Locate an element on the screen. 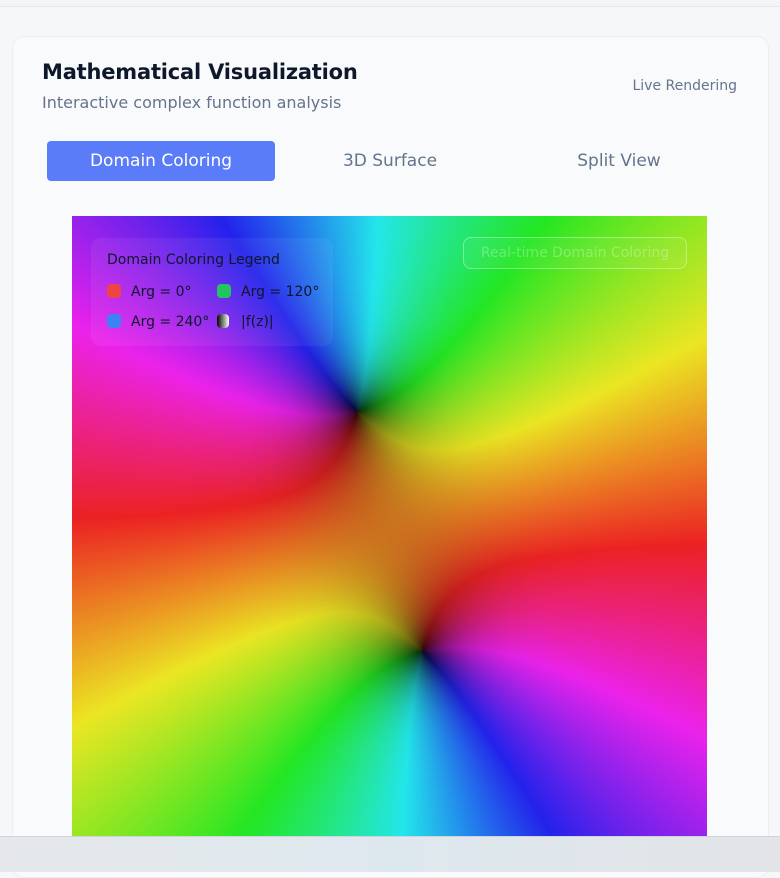 This screenshot has height=878, width=780. tab-3d-surface: 3D Surface is located at coordinates (390, 161).